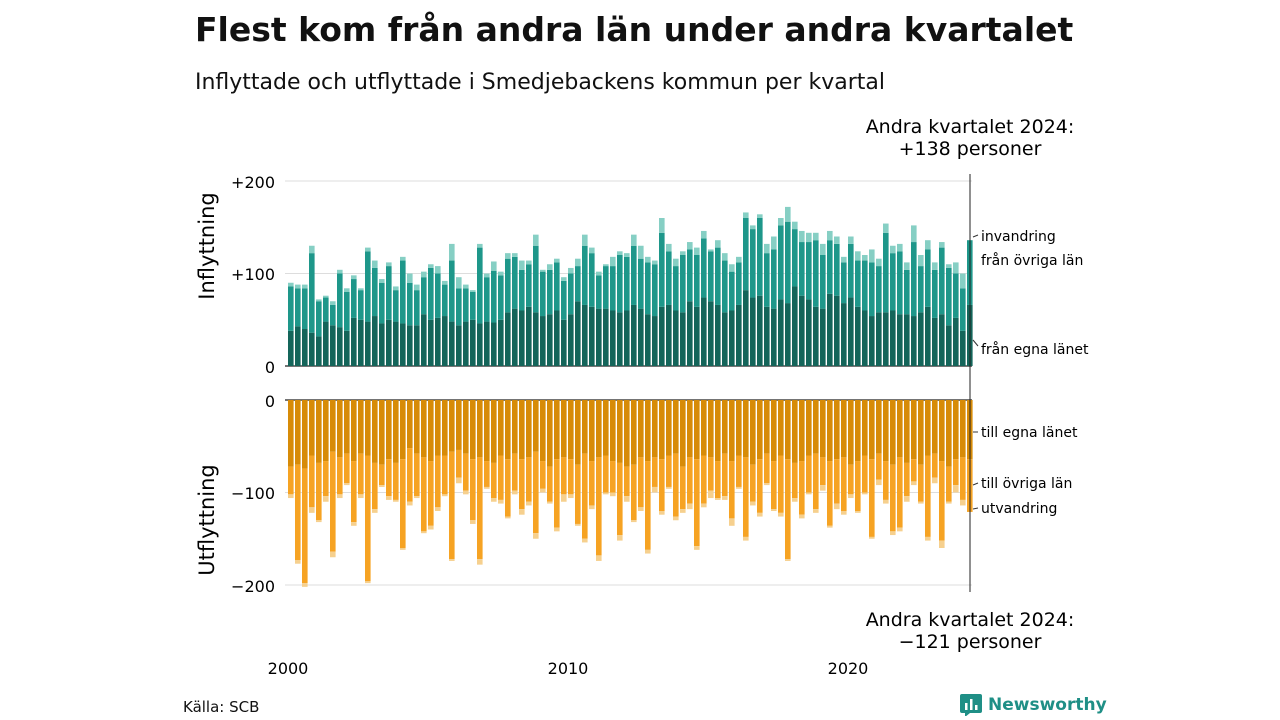 This screenshot has width=1280, height=720. Describe the element at coordinates (270, 401) in the screenshot. I see `ytick-out-0: 0` at that location.